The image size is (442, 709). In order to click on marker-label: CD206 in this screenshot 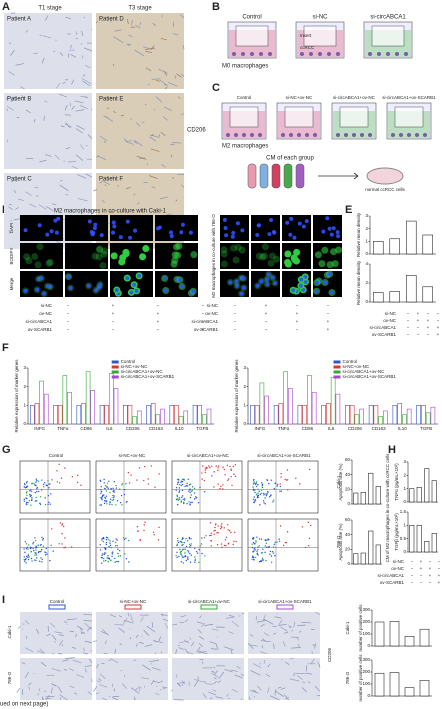, I will do `click(196, 131)`.